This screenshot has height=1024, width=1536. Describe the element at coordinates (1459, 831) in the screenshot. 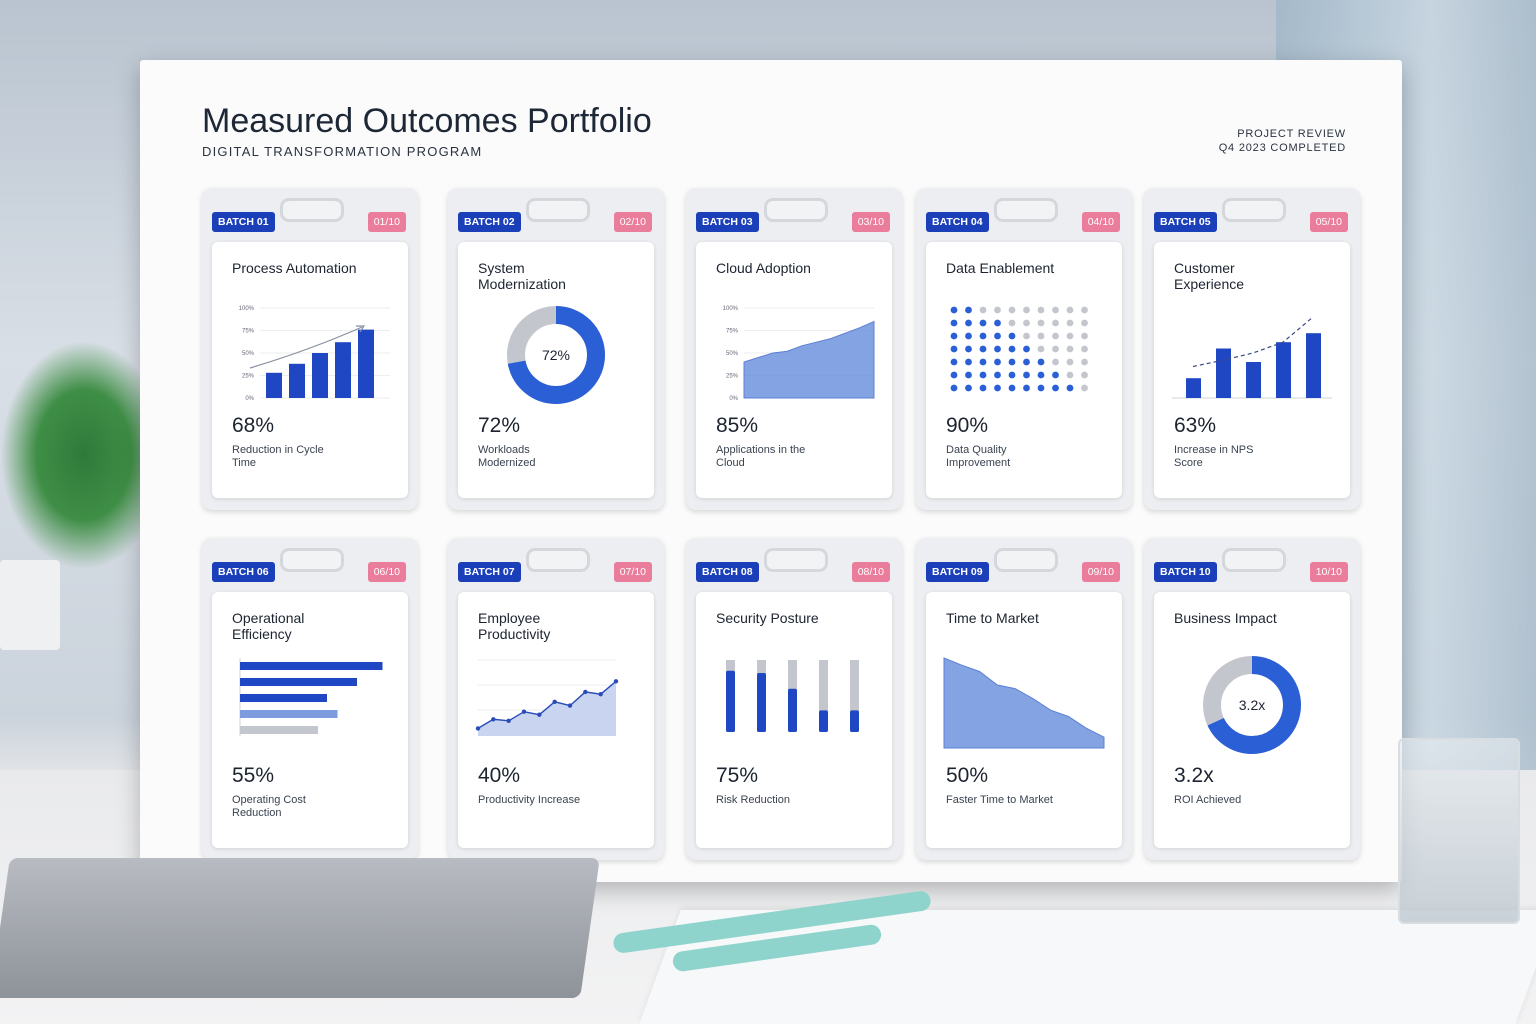

I see `glass` at that location.